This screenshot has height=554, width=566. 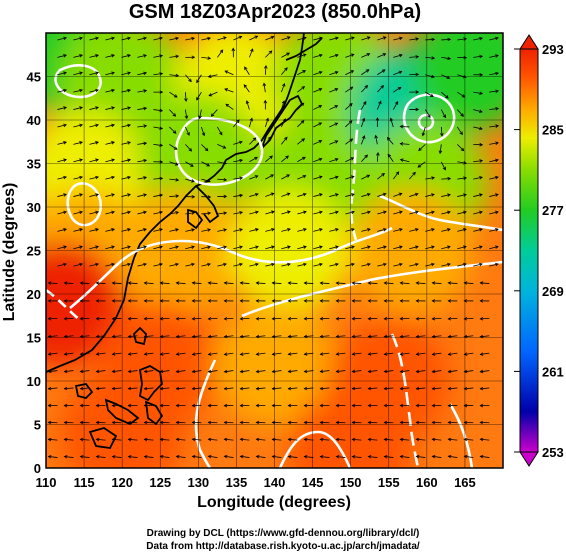 What do you see at coordinates (34, 273) in the screenshot?
I see `y-axis-ticks: 0 5 10 15 20 25 30 35 40 45` at bounding box center [34, 273].